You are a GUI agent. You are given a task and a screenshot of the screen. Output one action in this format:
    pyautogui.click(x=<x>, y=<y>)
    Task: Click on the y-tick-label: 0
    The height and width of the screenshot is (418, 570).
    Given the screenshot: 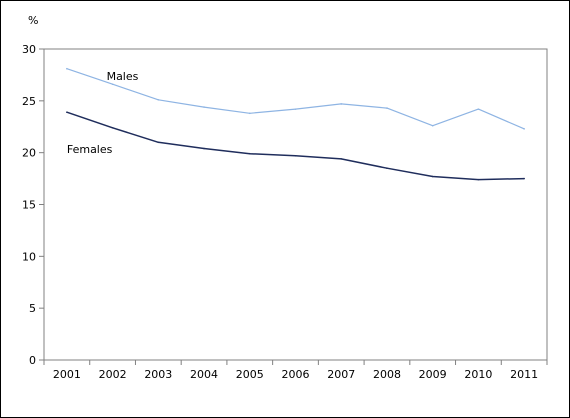 What is the action you would take?
    pyautogui.click(x=32, y=360)
    